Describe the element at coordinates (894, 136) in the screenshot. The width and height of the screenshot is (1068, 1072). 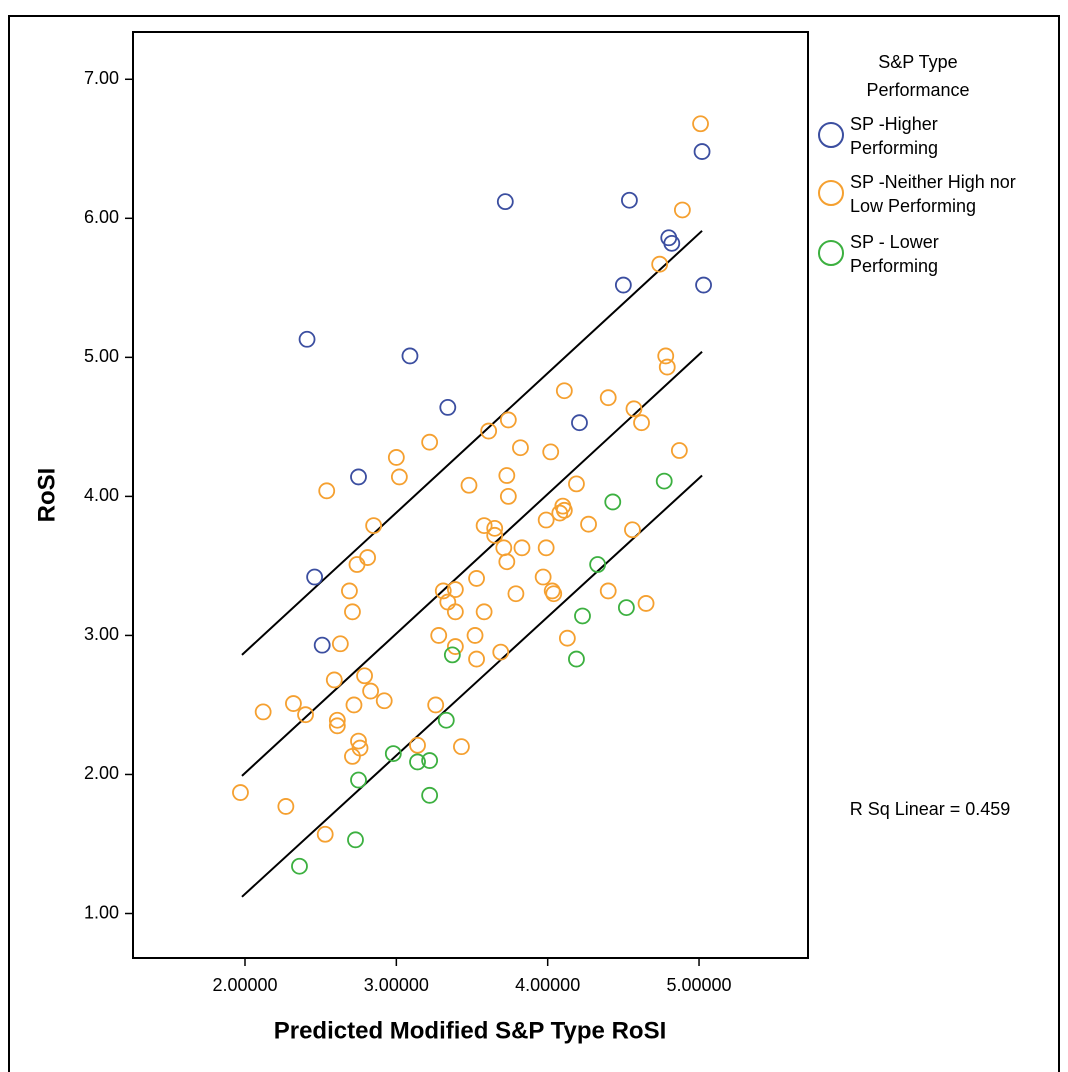
I see `legend-label: SP -Higher Performing` at that location.